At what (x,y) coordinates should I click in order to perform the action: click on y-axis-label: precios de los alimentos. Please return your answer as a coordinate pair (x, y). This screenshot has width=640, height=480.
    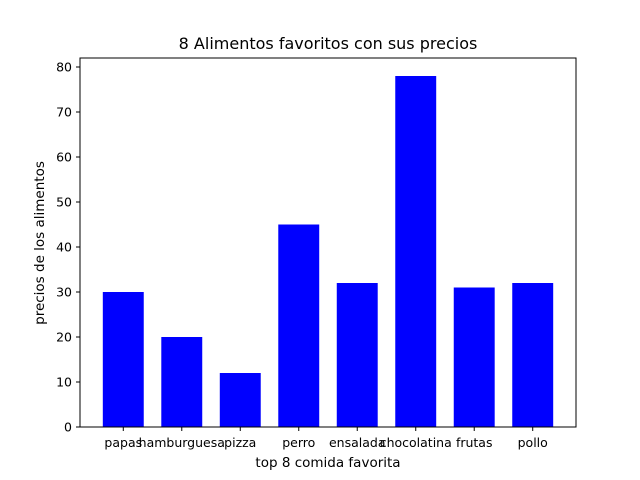
    Looking at the image, I should click on (40, 243).